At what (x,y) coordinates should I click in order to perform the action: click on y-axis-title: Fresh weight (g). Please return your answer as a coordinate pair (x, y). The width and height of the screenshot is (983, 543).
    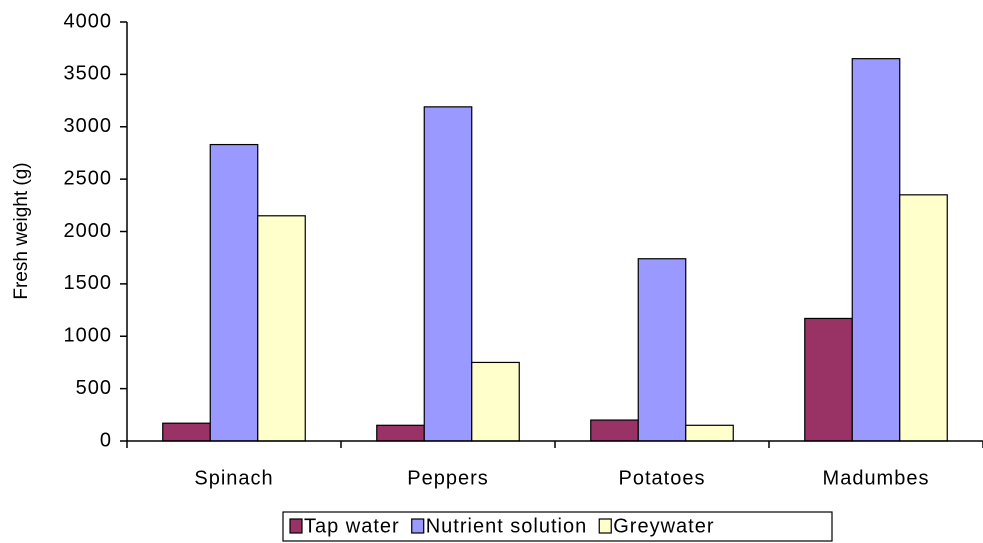
    Looking at the image, I should click on (21, 230).